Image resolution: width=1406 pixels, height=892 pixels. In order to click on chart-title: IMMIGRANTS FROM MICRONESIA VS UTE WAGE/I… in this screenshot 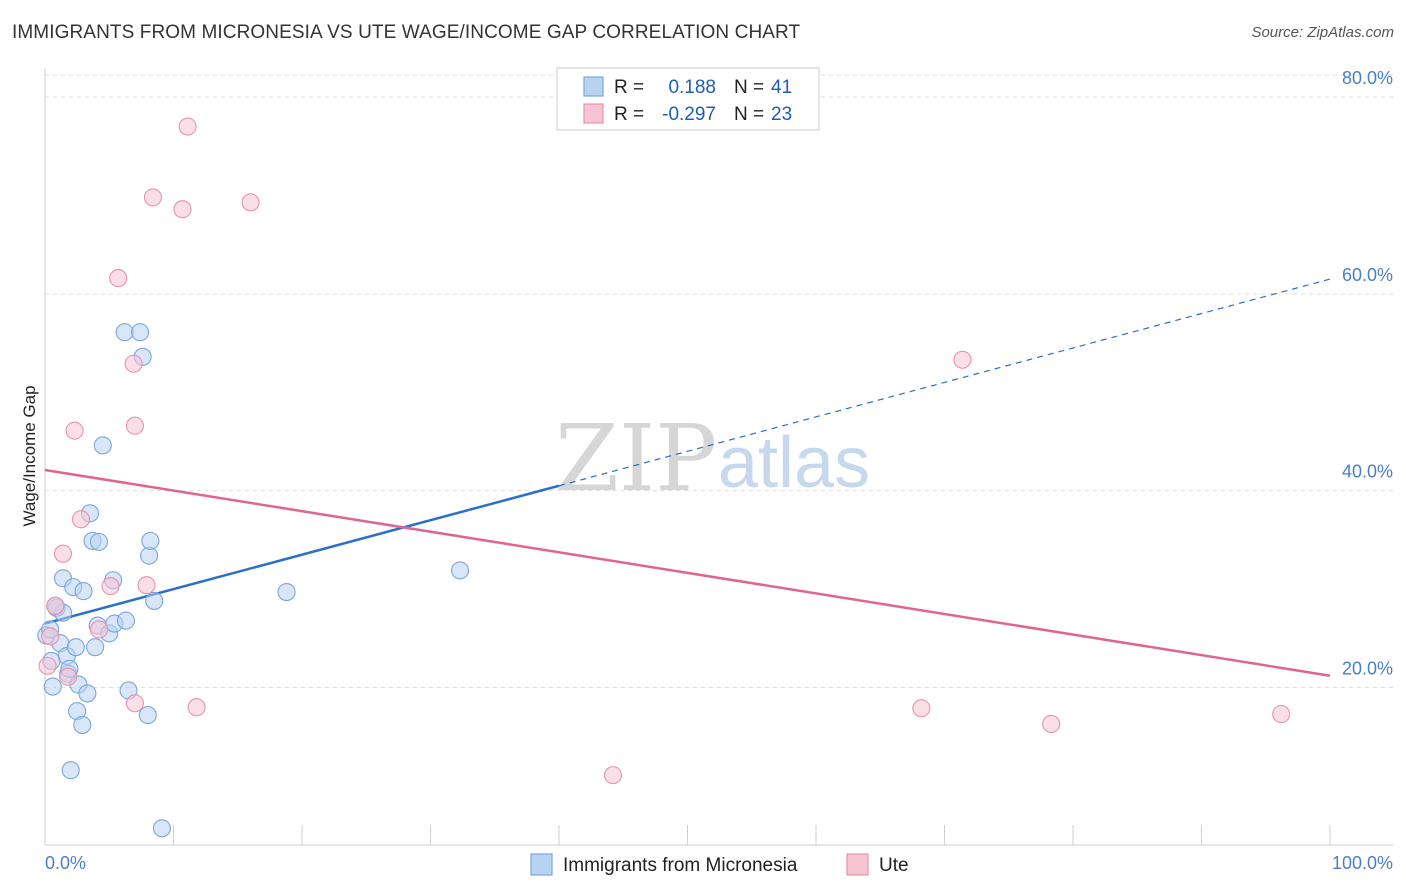, I will do `click(406, 32)`.